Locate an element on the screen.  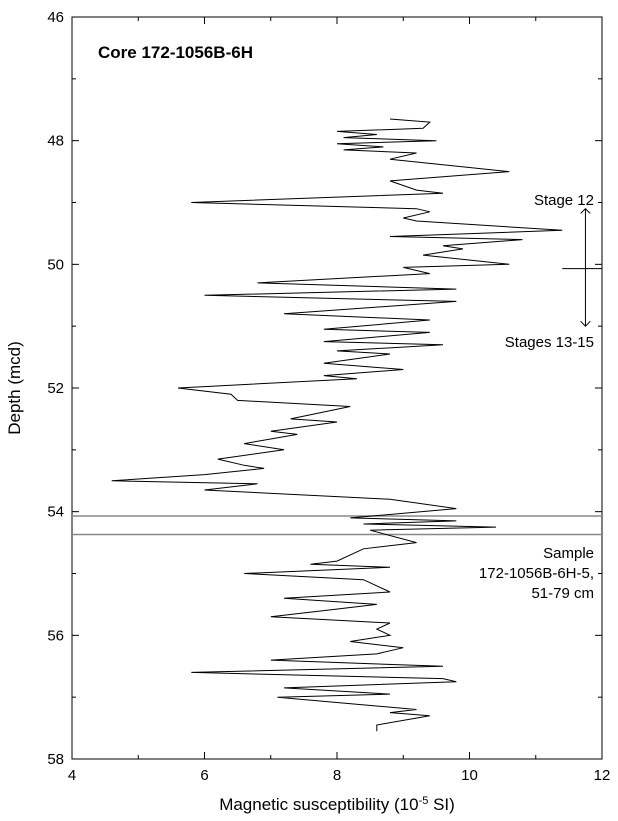
sample-label-line2: 172-1056B-6H-5, is located at coordinates (536, 573).